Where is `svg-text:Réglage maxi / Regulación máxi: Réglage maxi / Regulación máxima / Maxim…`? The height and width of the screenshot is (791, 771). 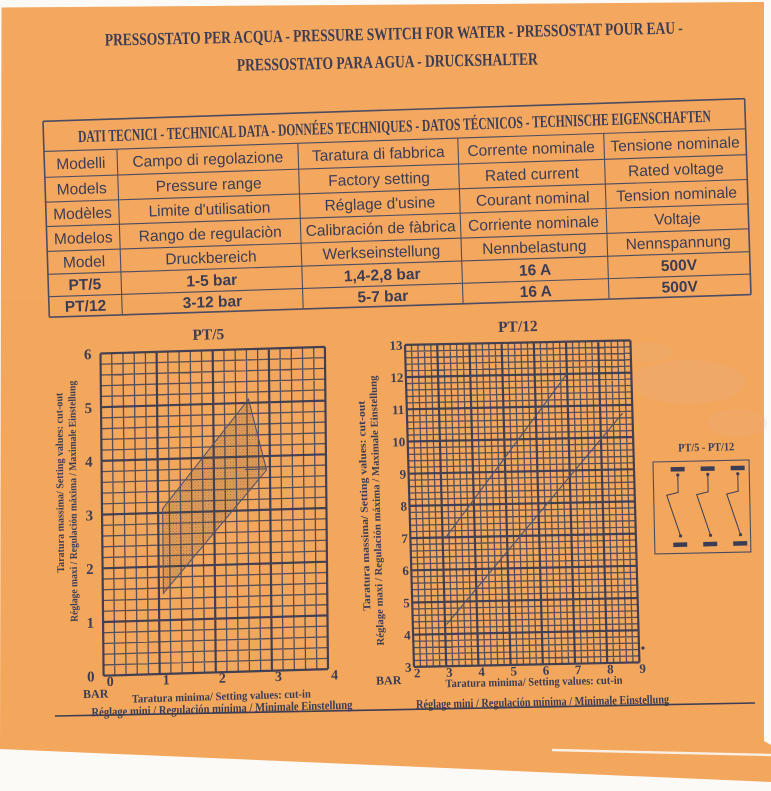 svg-text:Réglage maxi / Regulación máxi: Réglage maxi / Regulación máxima / Maxim… is located at coordinates (73, 501).